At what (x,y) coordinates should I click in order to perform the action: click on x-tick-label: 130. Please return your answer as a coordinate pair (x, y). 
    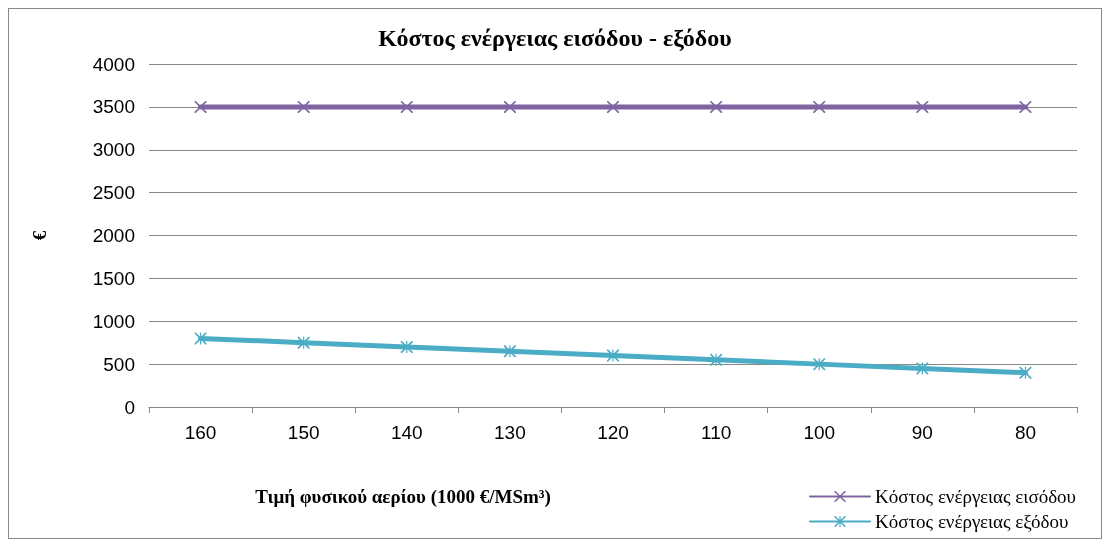
    Looking at the image, I should click on (510, 432).